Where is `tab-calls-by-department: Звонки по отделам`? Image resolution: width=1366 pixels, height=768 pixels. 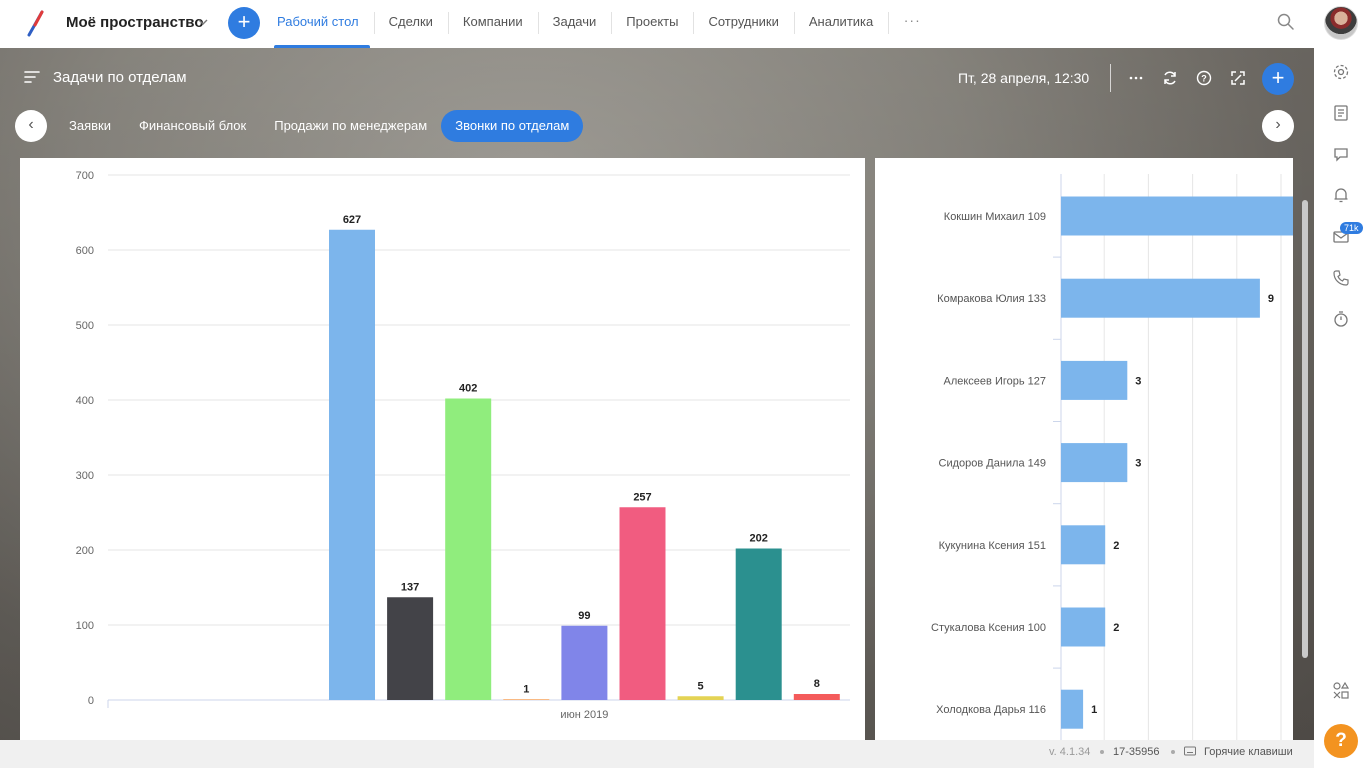
tab-calls-by-department: Звонки по отделам is located at coordinates (512, 126).